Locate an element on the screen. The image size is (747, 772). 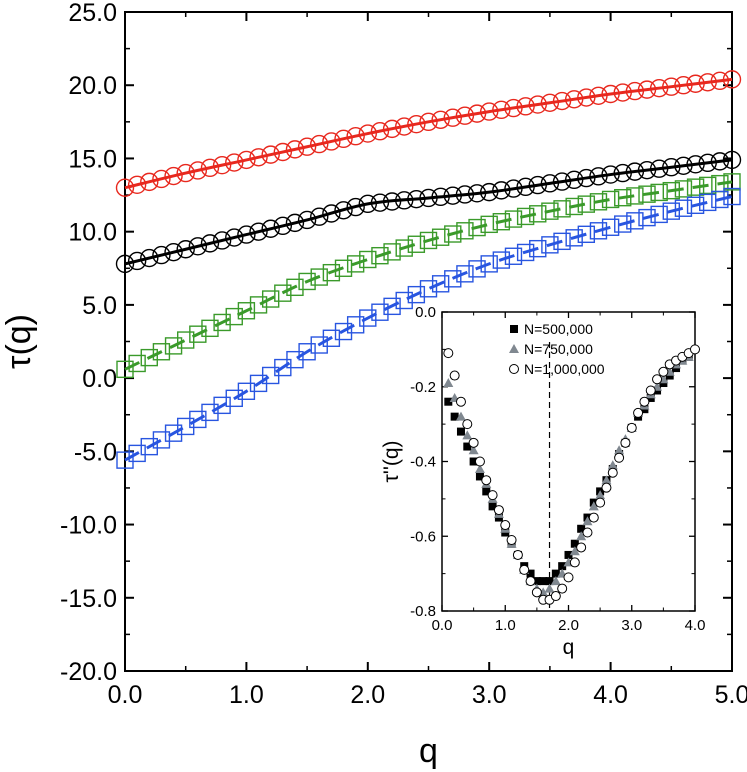
legend-marker is located at coordinates (514, 369).